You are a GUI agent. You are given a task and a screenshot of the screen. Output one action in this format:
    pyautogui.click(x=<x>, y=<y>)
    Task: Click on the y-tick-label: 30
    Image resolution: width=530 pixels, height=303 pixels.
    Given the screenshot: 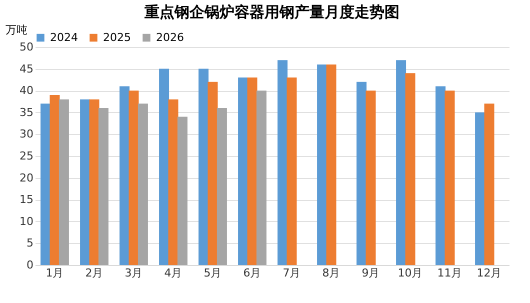 What is the action you would take?
    pyautogui.click(x=27, y=134)
    